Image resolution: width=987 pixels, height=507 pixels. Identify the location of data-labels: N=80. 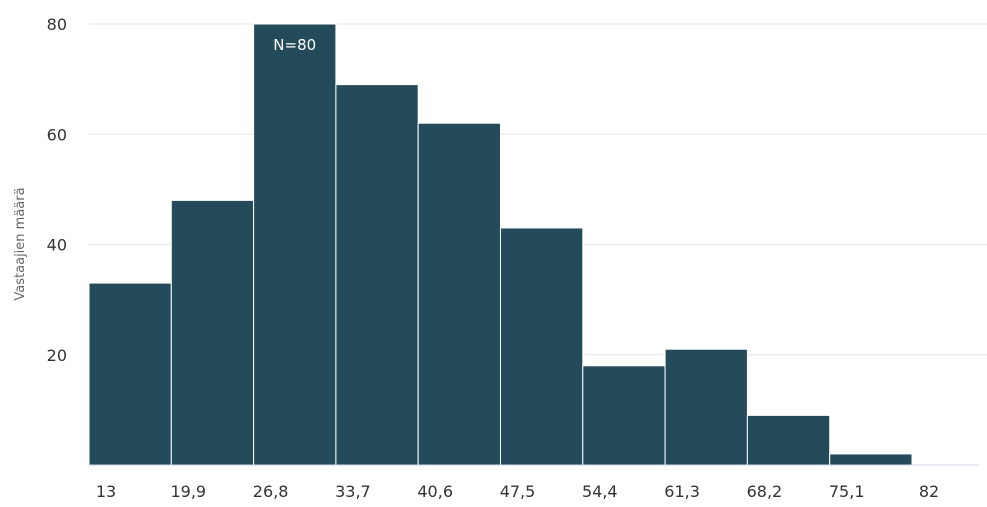
(294, 45).